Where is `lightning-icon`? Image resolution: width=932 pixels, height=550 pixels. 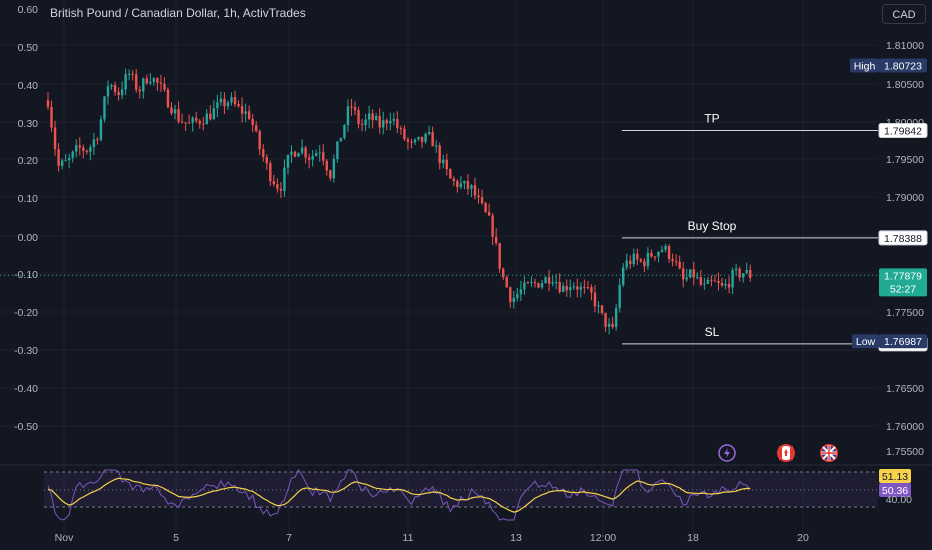 lightning-icon is located at coordinates (727, 453).